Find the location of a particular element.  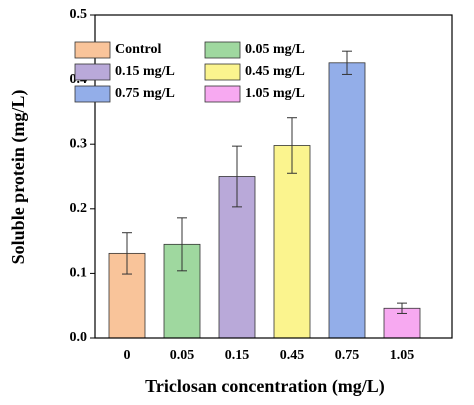

x-axis-label: Triclosan concentration (mg/L) is located at coordinates (265, 386).